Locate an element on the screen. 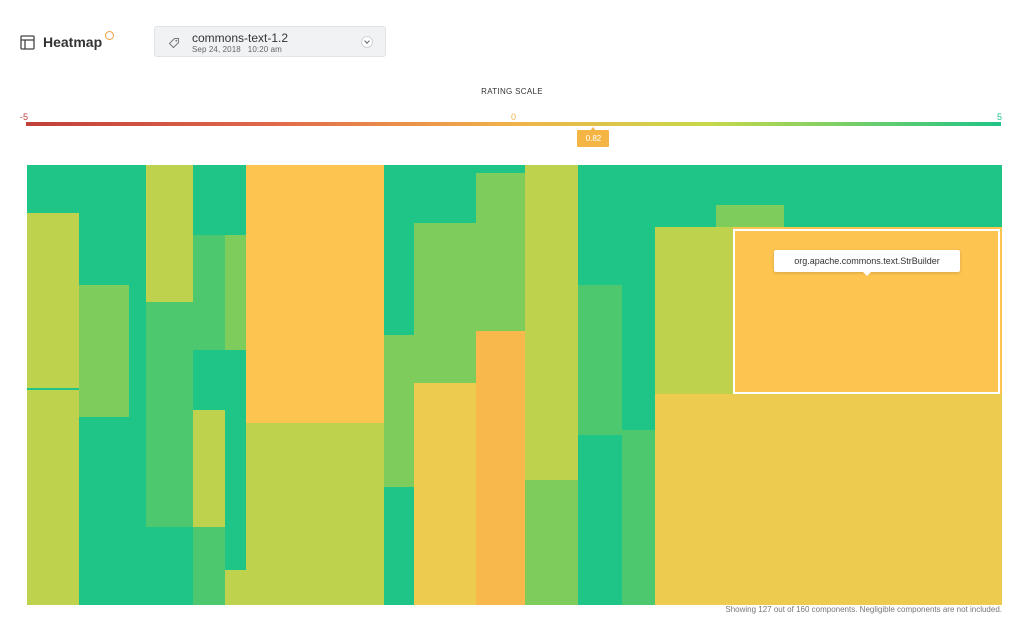 Image resolution: width=1024 pixels, height=637 pixels. component-tooltip: org.apache.commons.text.StrBuilder is located at coordinates (867, 263).